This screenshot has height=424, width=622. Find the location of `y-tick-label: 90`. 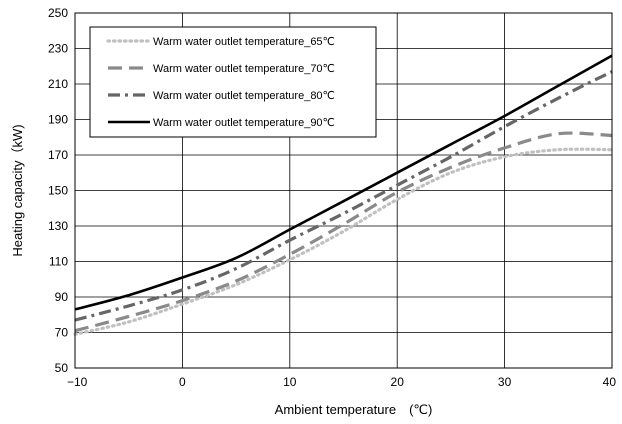

y-tick-label: 90 is located at coordinates (62, 297).